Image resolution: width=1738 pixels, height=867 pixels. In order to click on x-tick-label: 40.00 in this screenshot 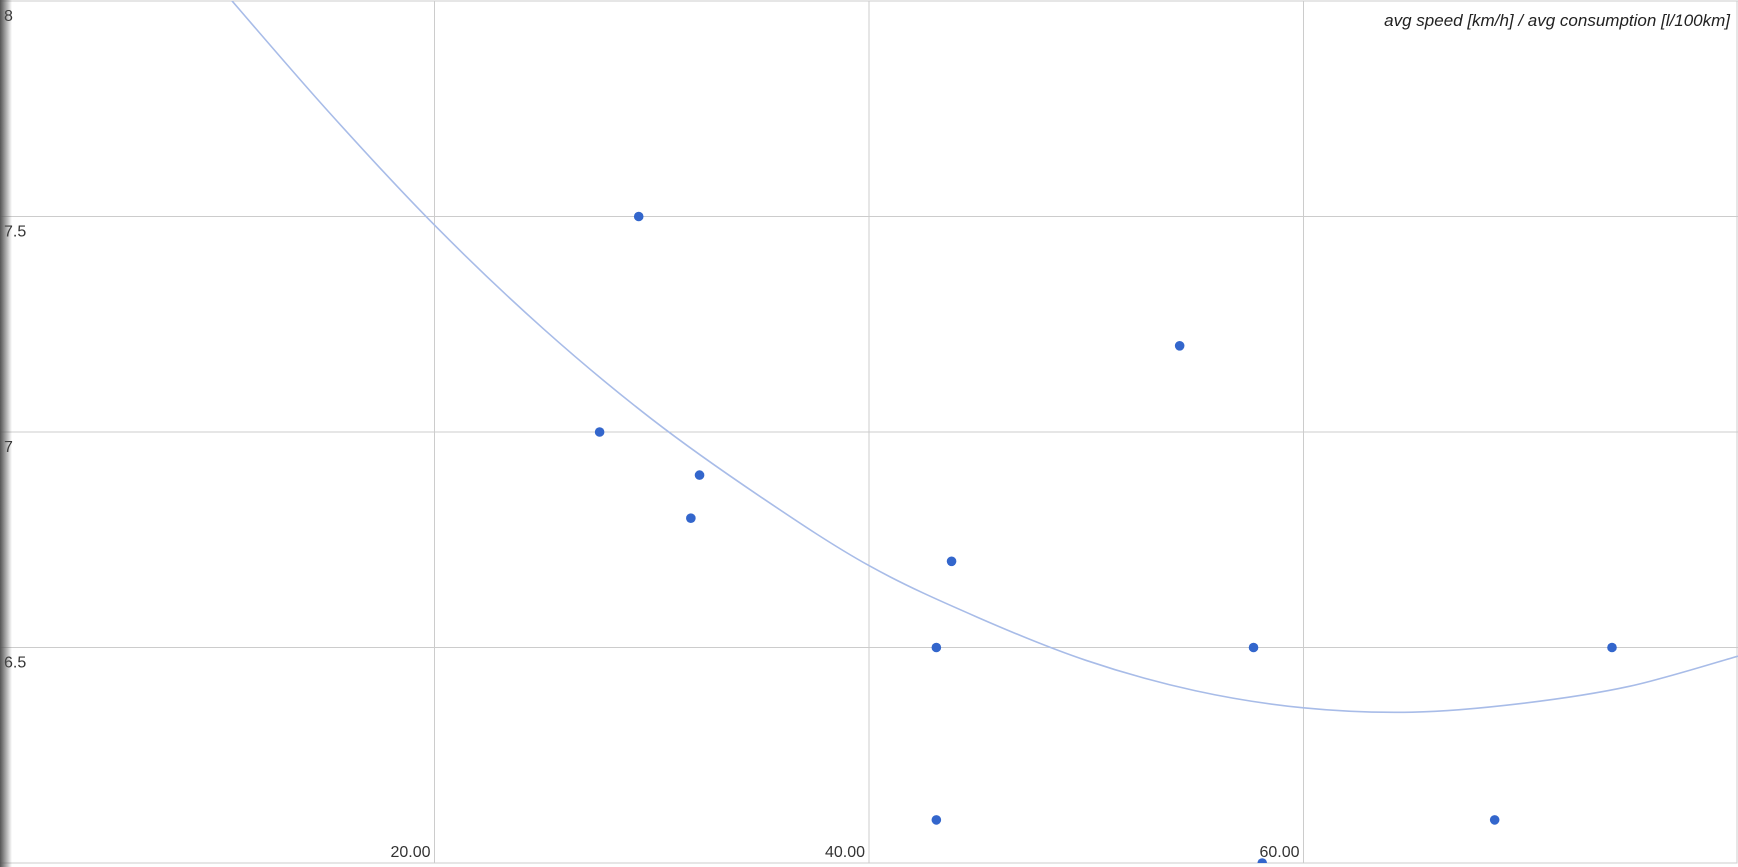, I will do `click(845, 852)`.